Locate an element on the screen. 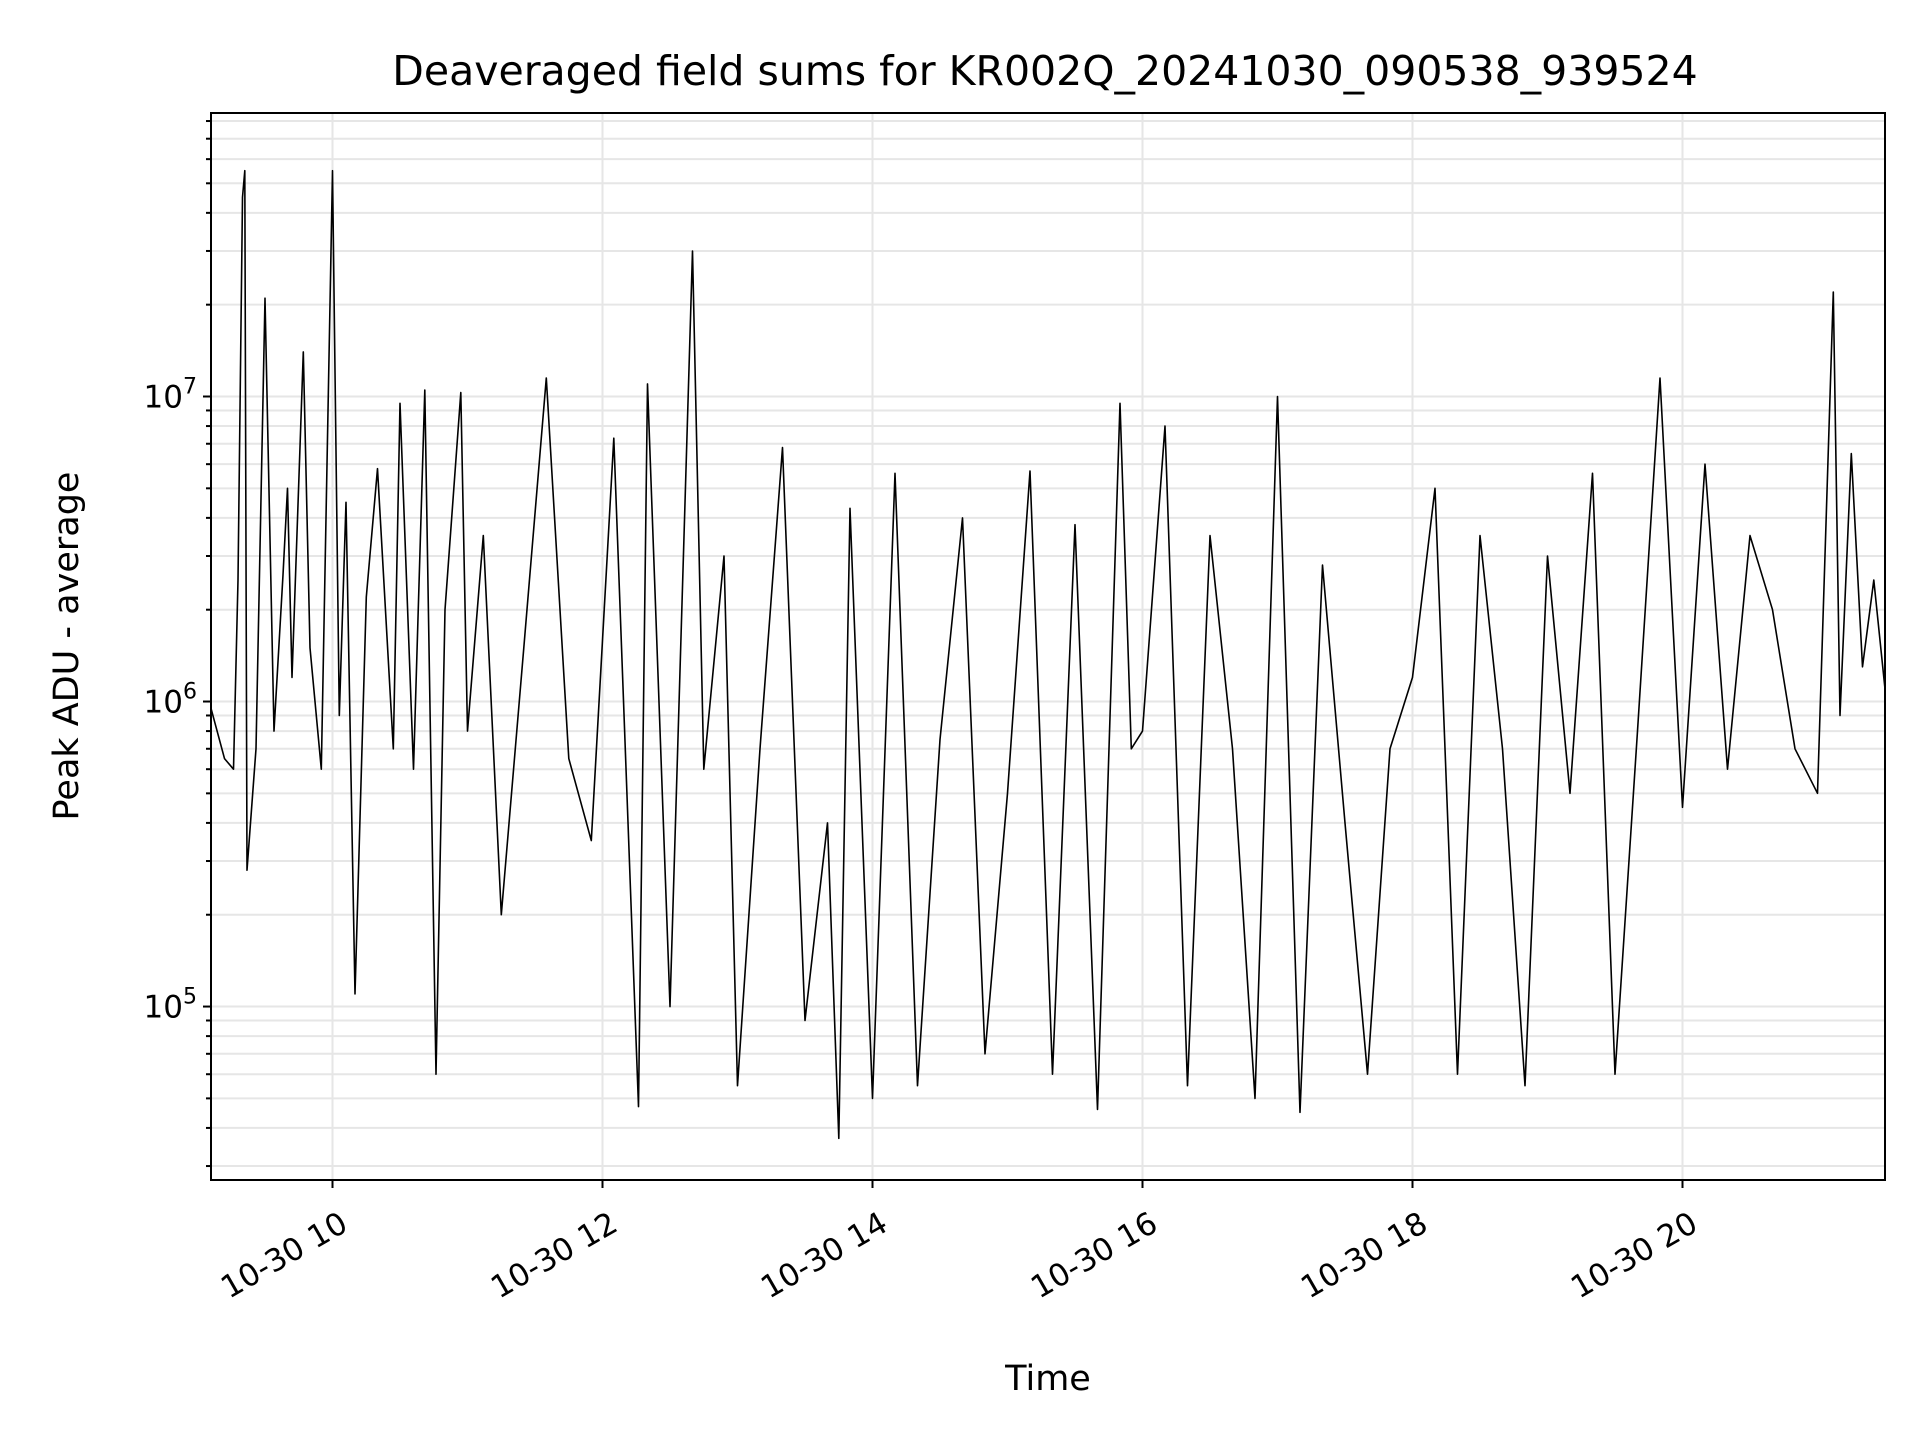 Image resolution: width=1920 pixels, height=1440 pixels. y-axis-label: Peak ADU - average is located at coordinates (67, 646).